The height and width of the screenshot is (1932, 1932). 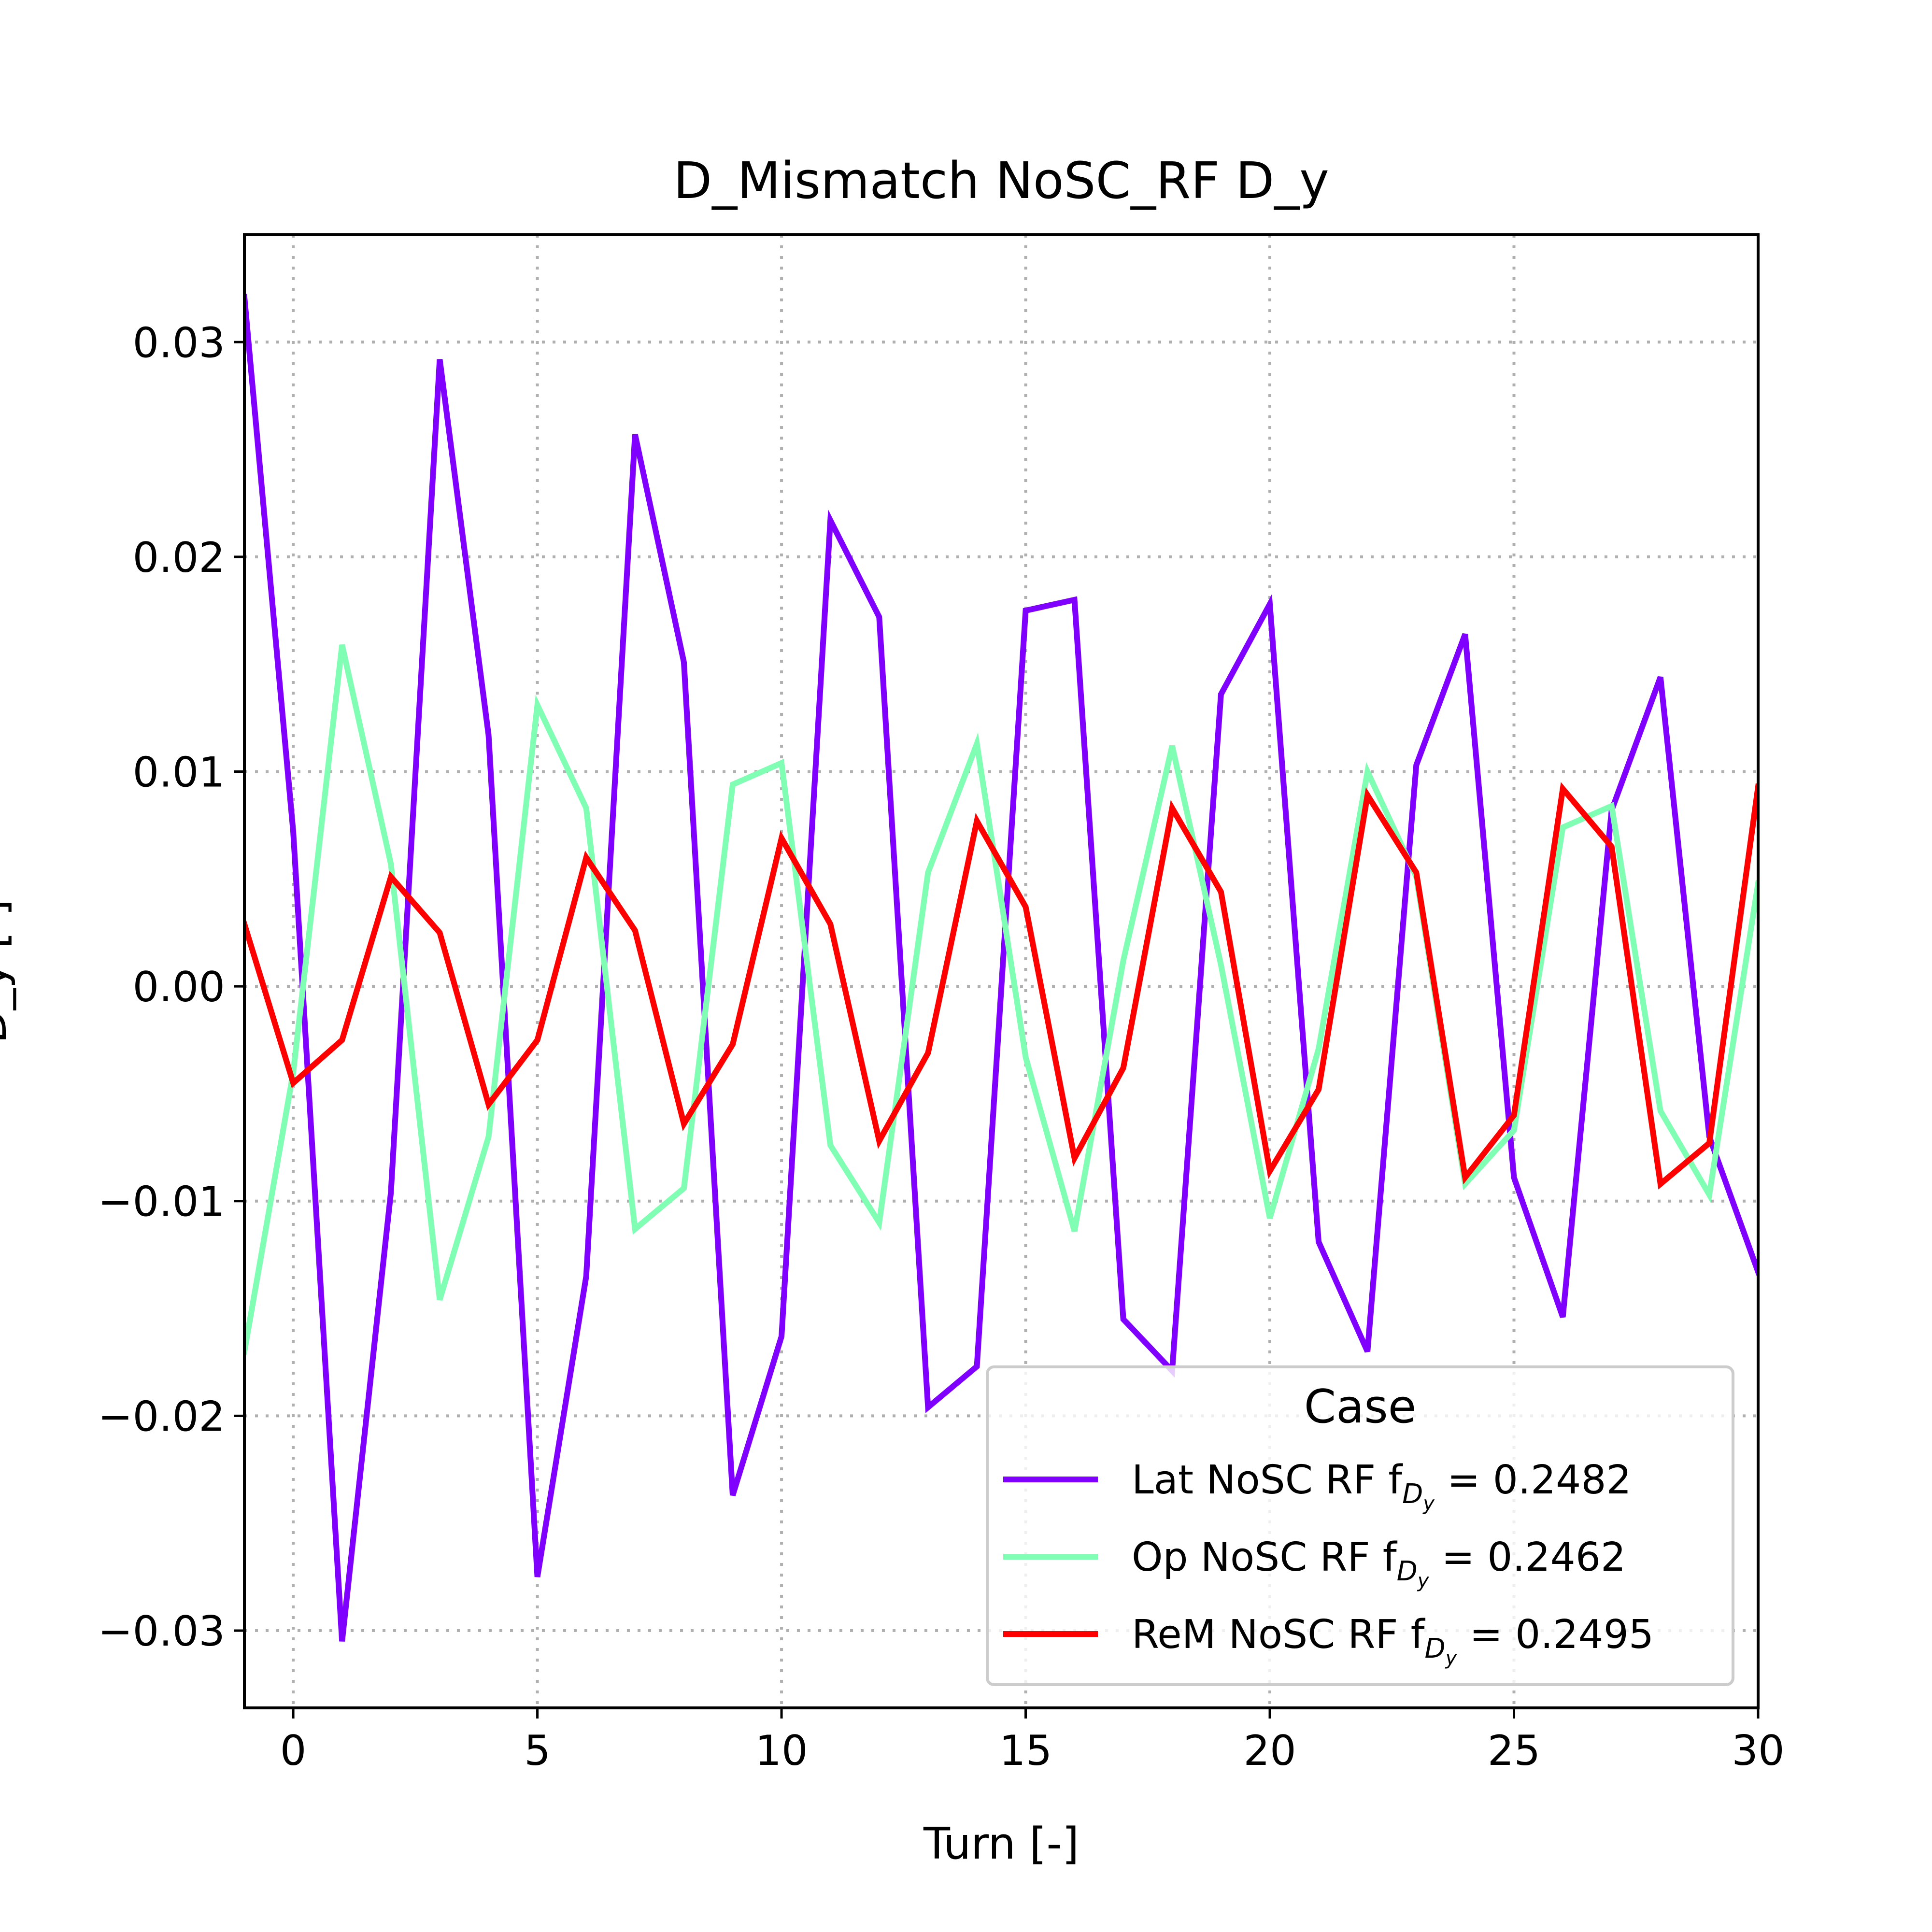 What do you see at coordinates (179, 987) in the screenshot?
I see `y-tick-label: 0.00` at bounding box center [179, 987].